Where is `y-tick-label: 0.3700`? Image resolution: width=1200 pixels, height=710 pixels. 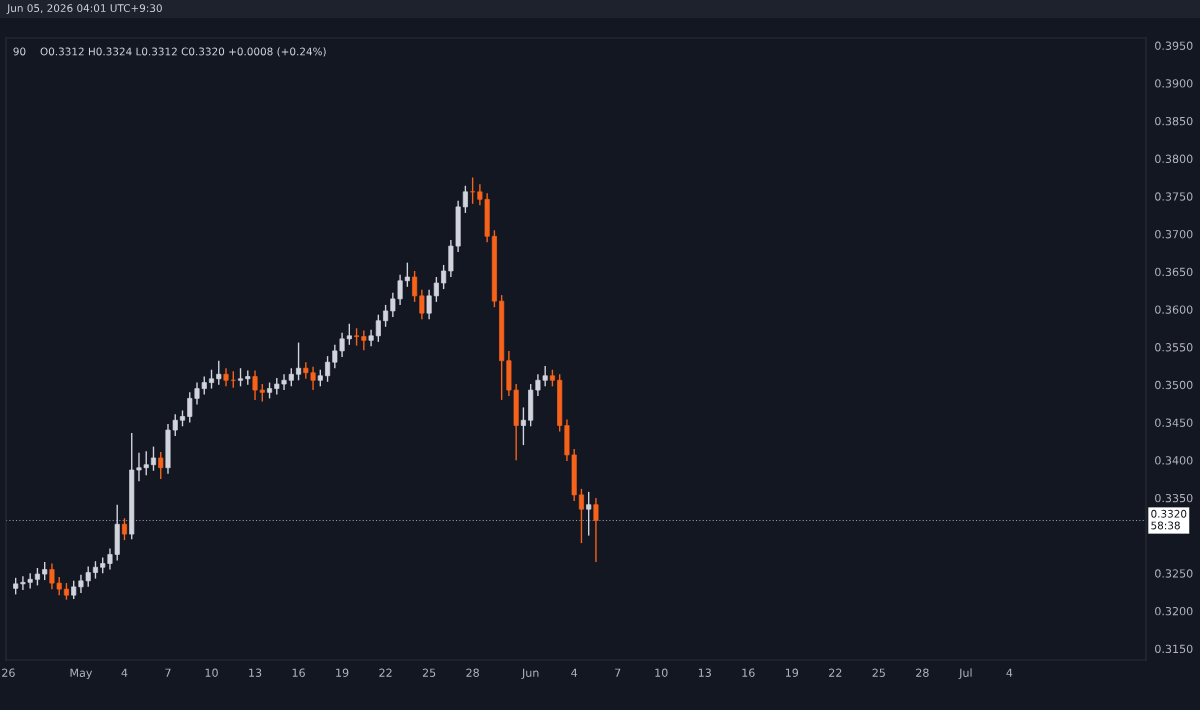
y-tick-label: 0.3700 is located at coordinates (1174, 234).